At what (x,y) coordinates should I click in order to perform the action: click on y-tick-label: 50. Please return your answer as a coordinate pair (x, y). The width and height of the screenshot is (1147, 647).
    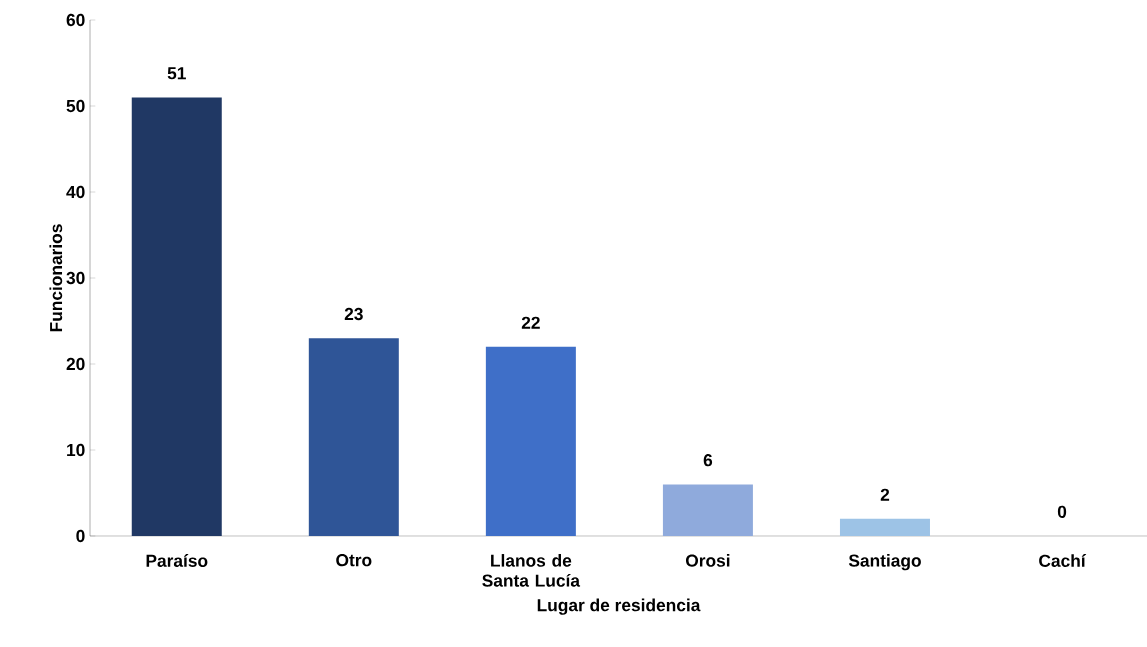
    Looking at the image, I should click on (75, 106).